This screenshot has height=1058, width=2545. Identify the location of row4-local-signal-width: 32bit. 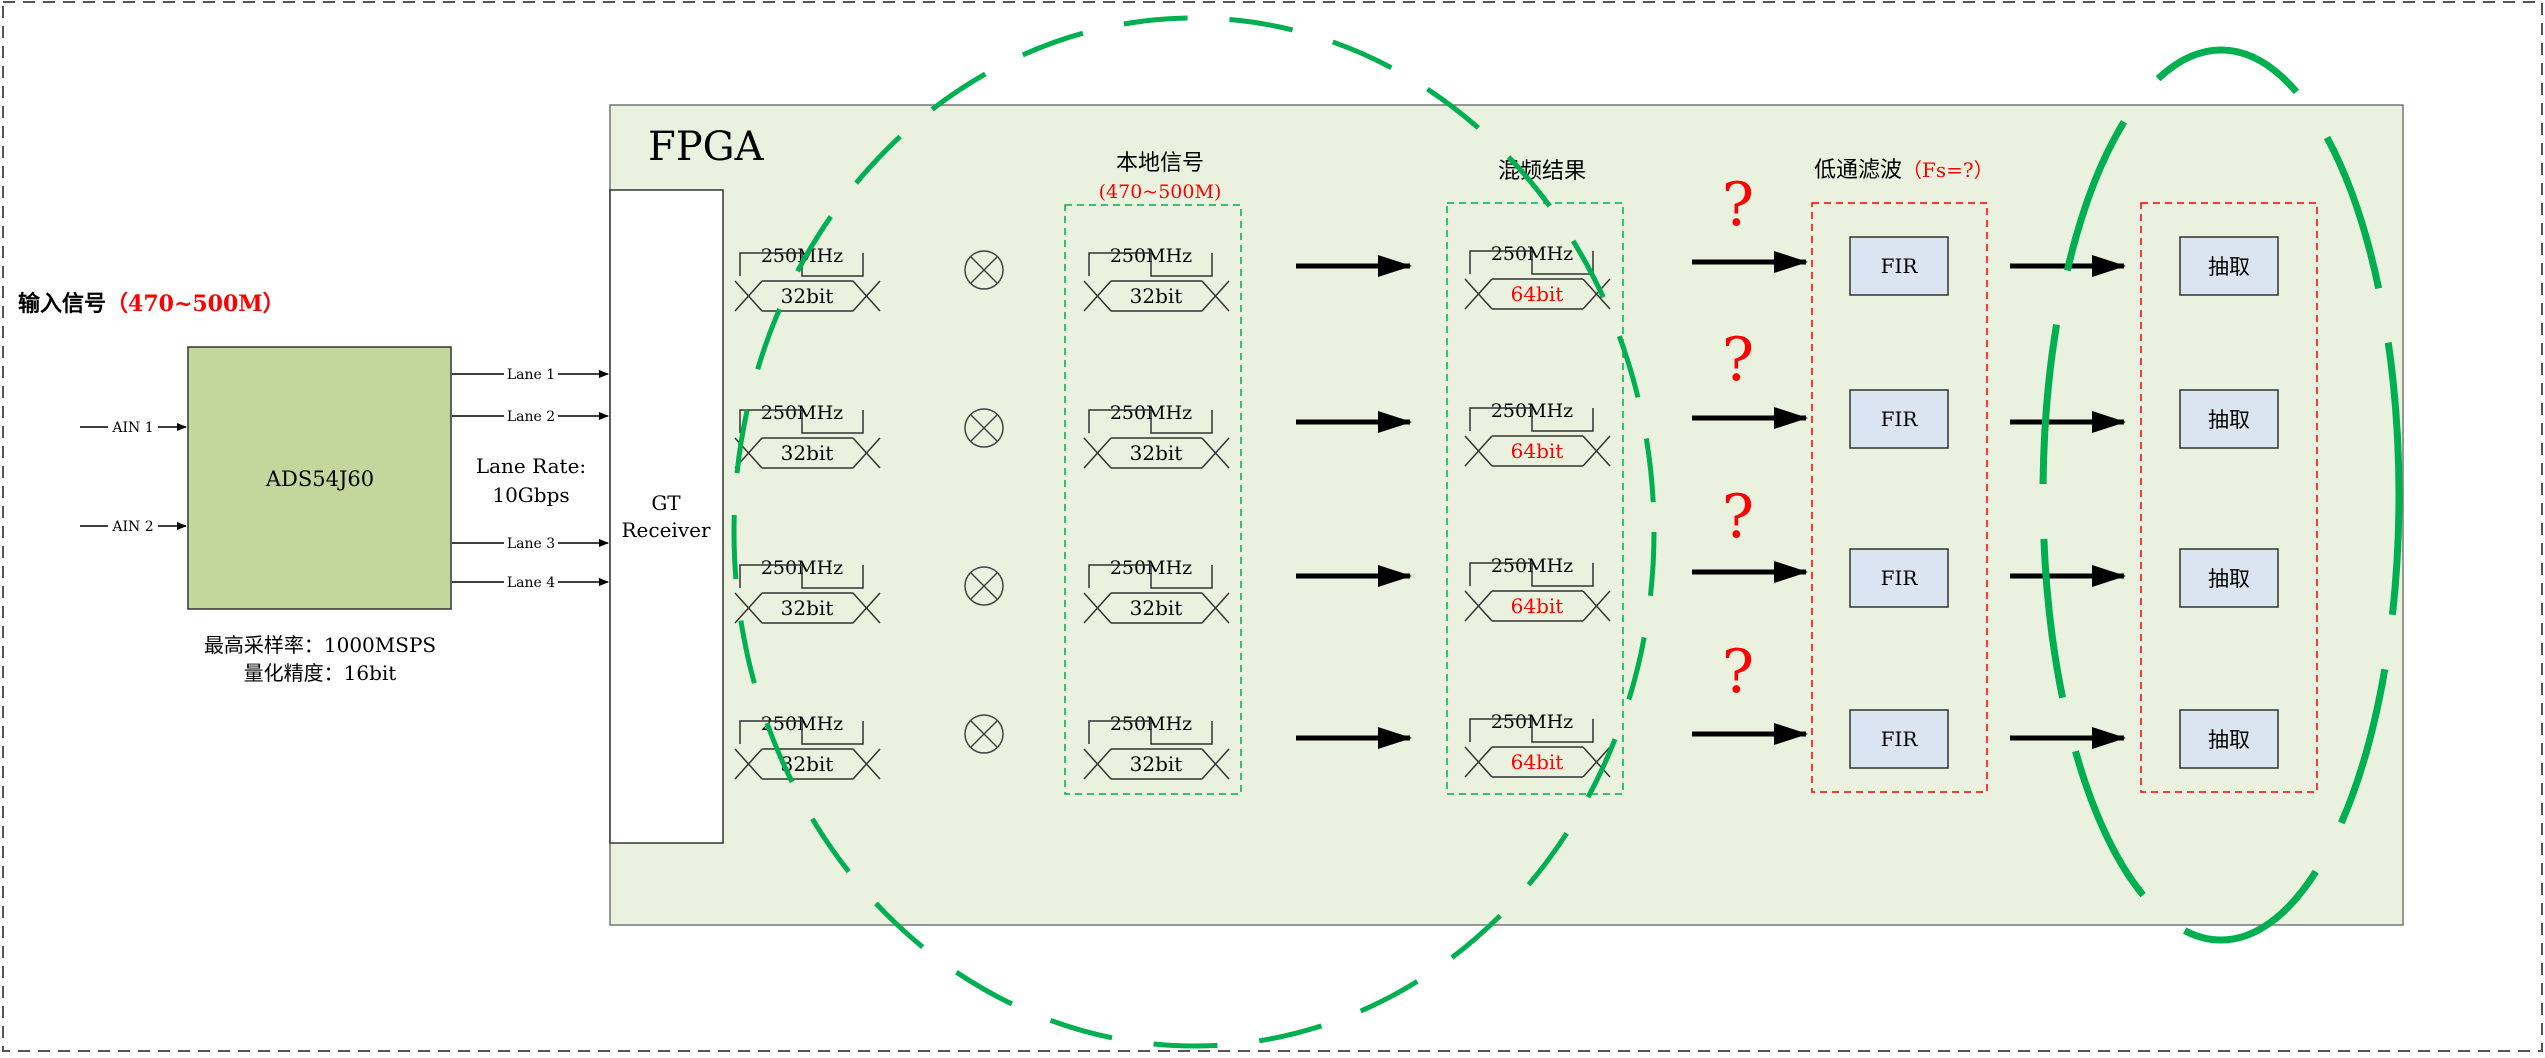
(1156, 764).